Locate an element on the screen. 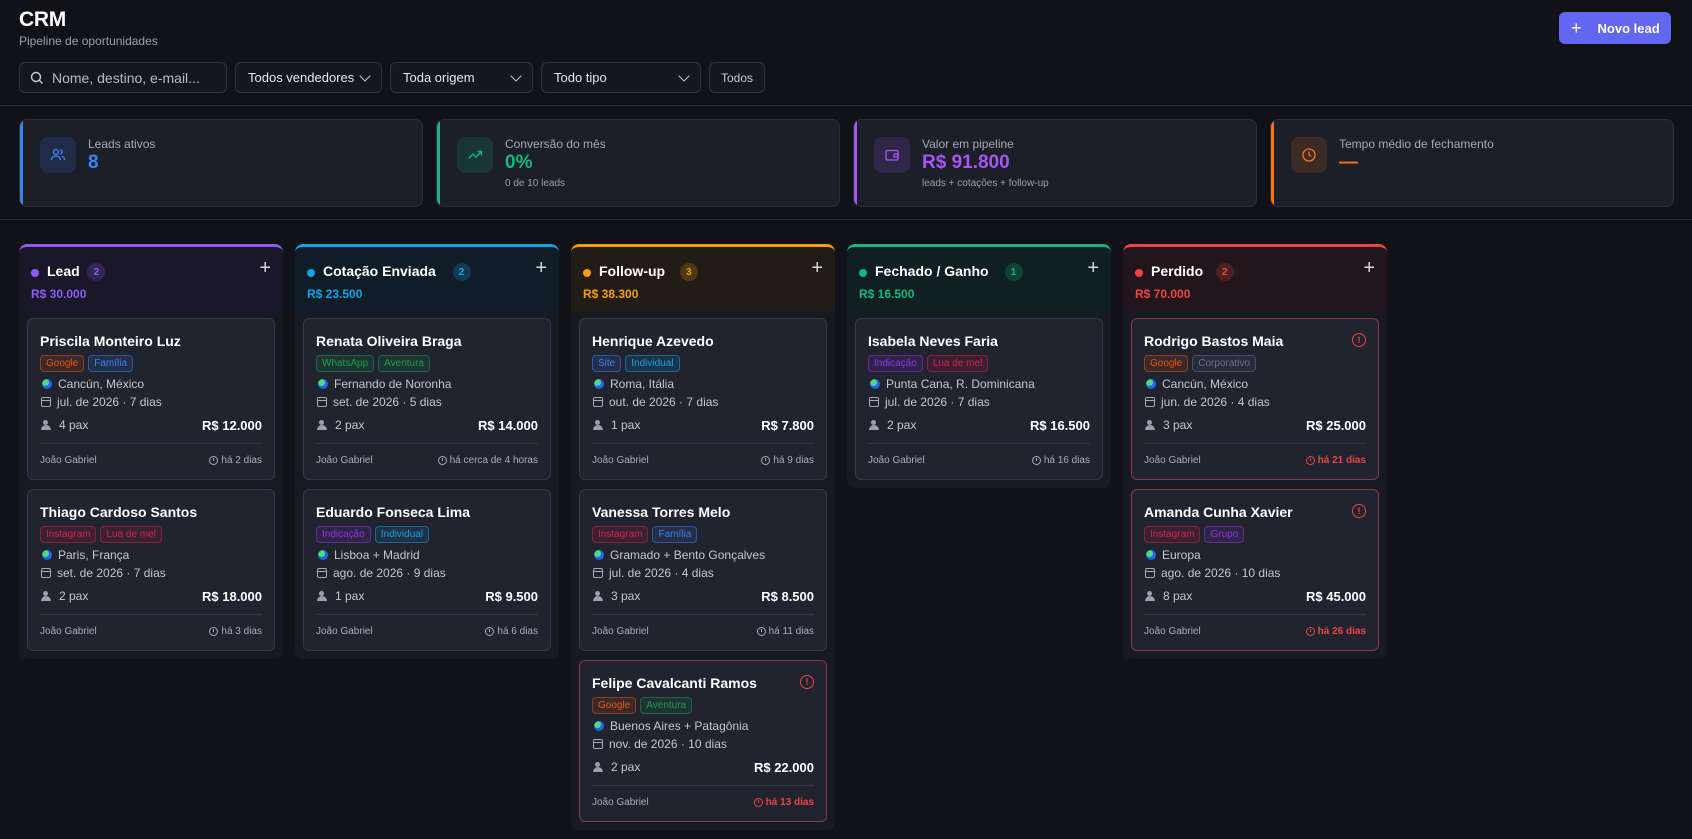 The width and height of the screenshot is (1692, 839). seller-select: Todos vendedores is located at coordinates (308, 77).